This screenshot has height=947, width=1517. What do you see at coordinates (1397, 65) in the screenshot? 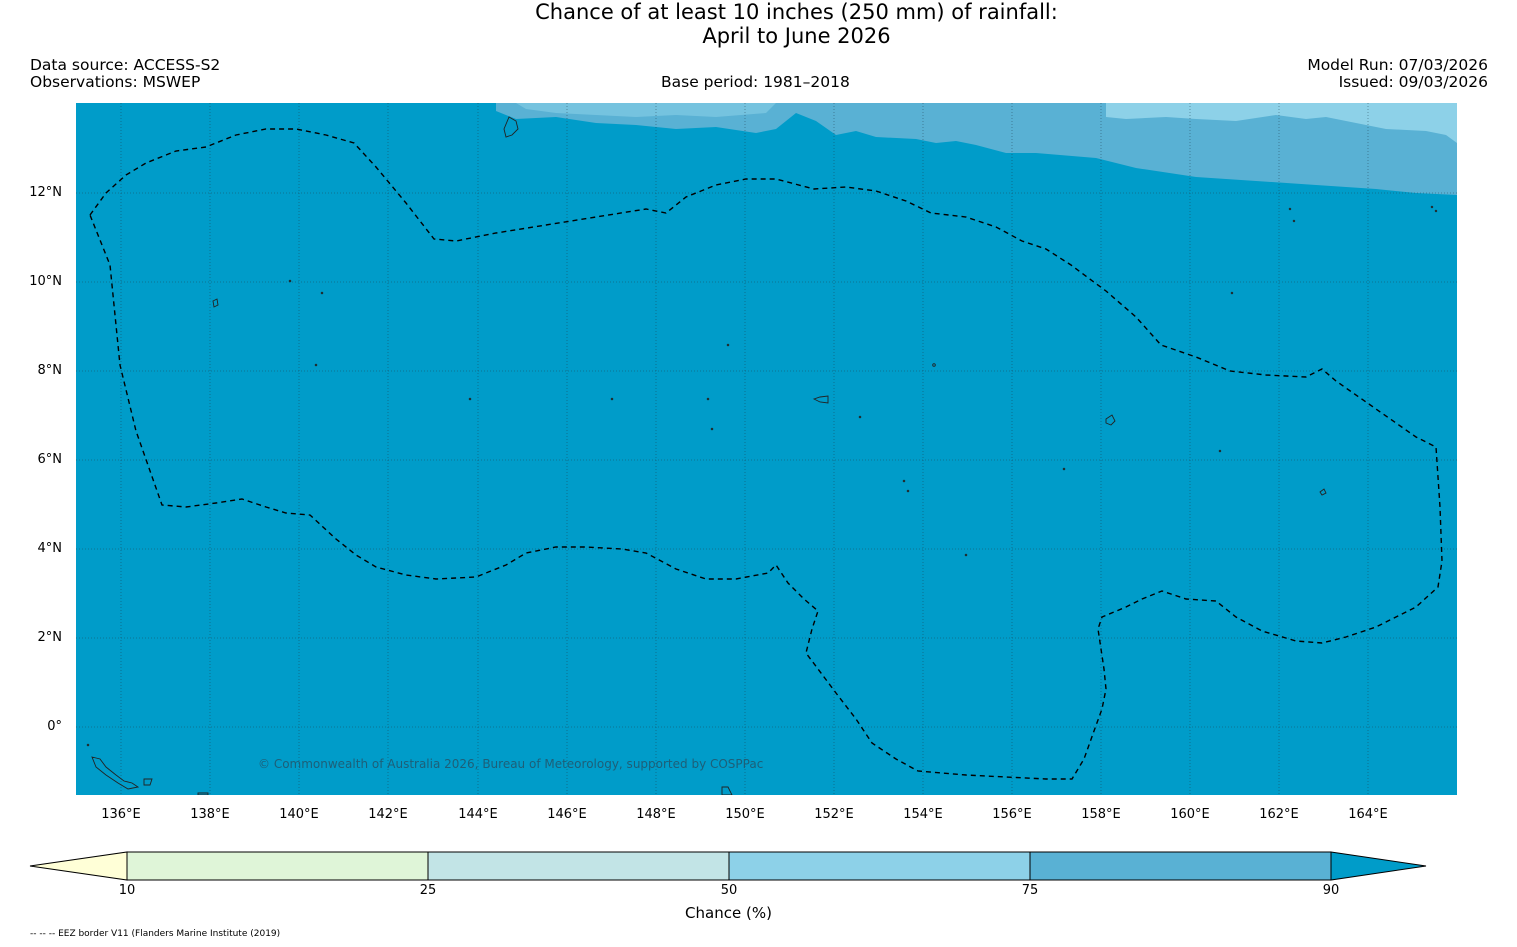
I see `model-run-label: Model Run: 07/03/2026` at bounding box center [1397, 65].